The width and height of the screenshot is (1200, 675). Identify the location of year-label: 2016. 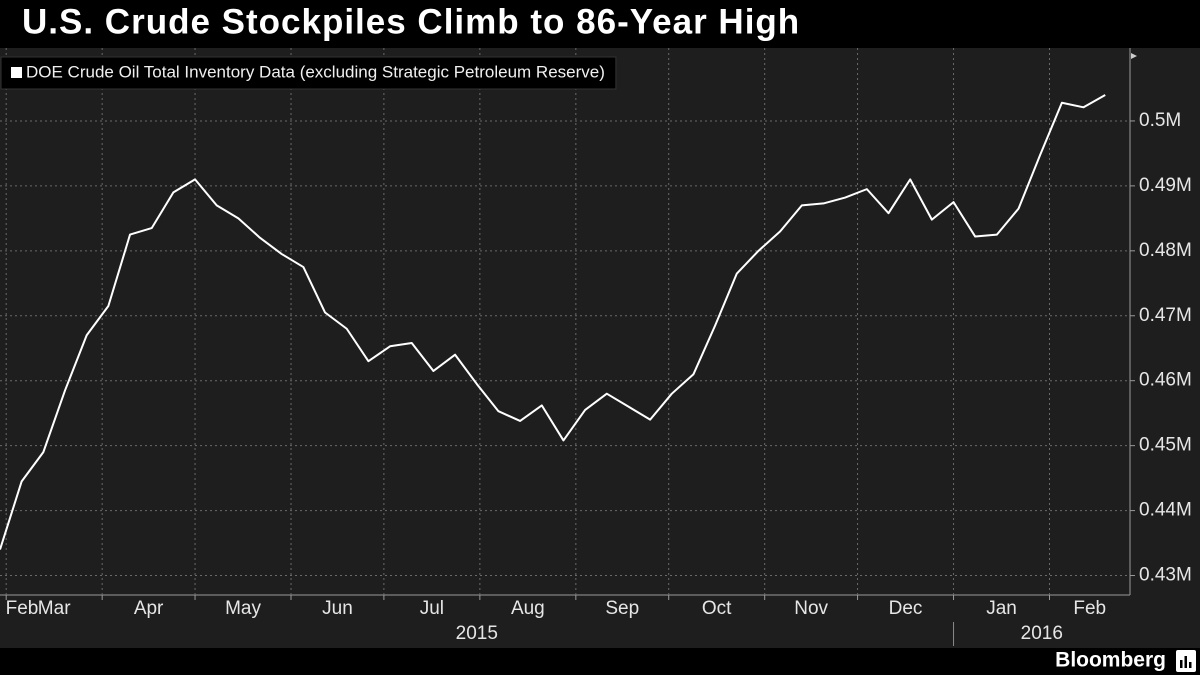
(1042, 633).